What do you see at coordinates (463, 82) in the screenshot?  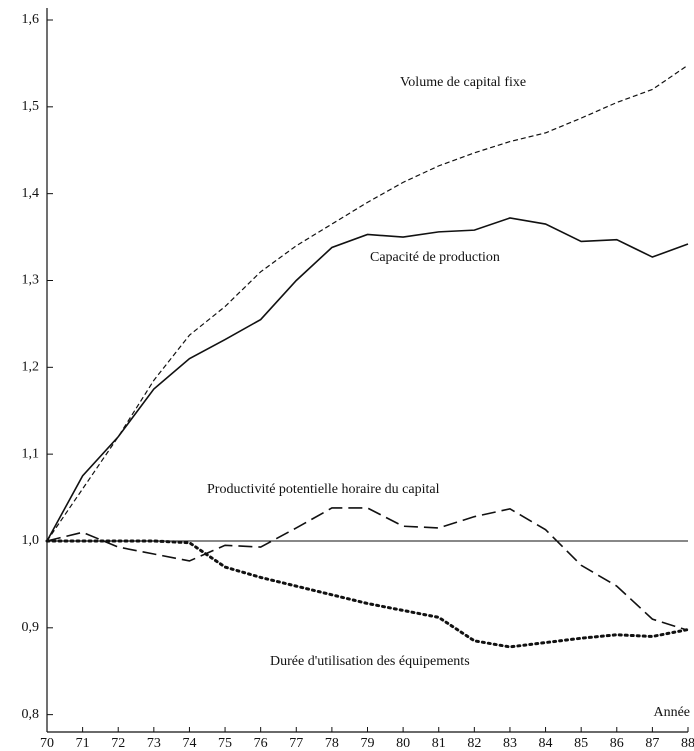 I see `series-label: Volume de capital fixe` at bounding box center [463, 82].